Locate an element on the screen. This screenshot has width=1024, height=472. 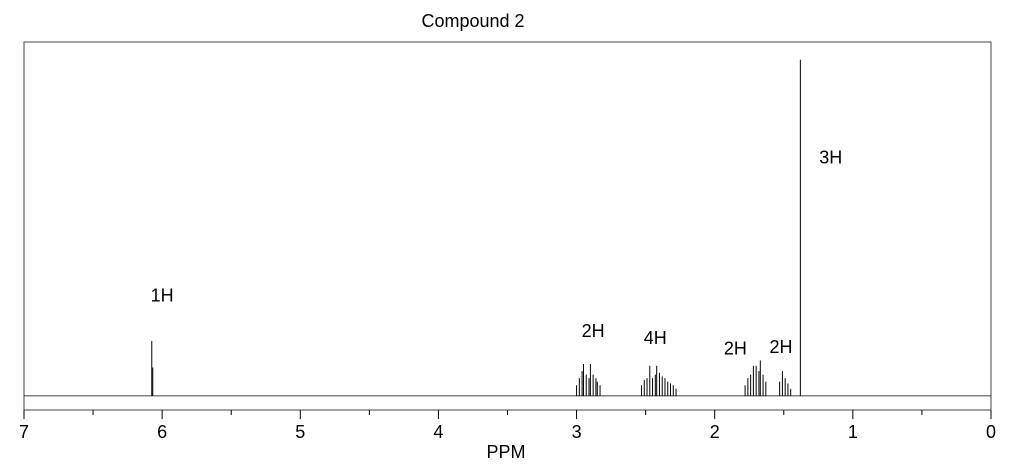
integration-label: 4H is located at coordinates (655, 338).